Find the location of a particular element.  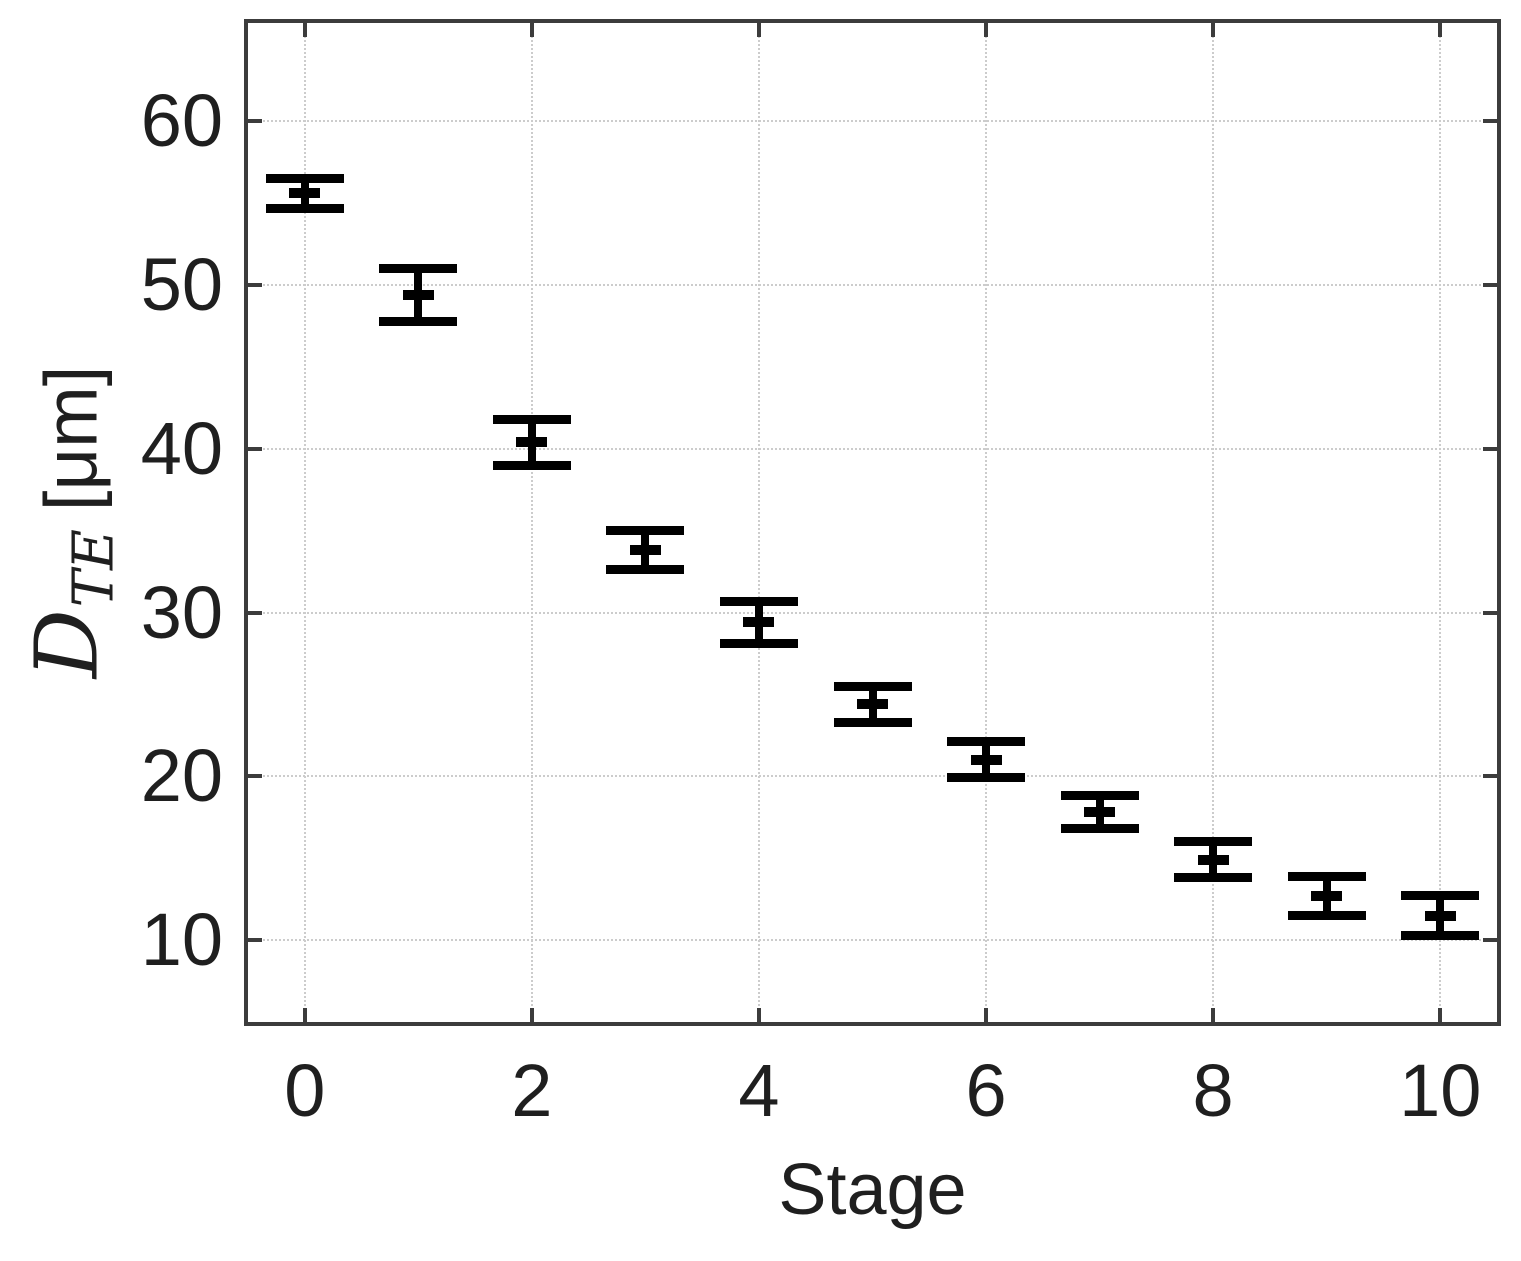

y-tick-label: 20 is located at coordinates (181, 776).